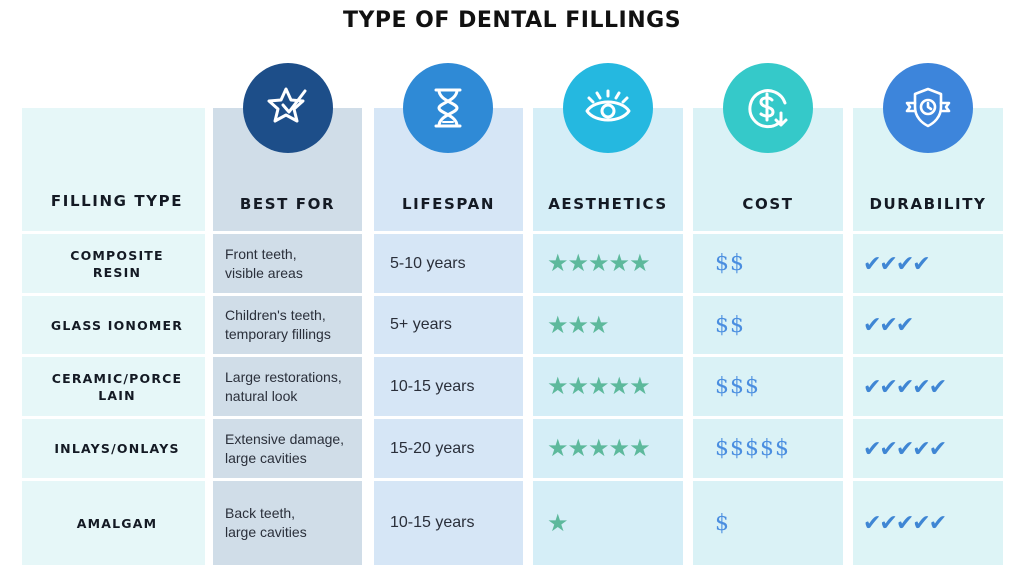 The width and height of the screenshot is (1024, 565). Describe the element at coordinates (448, 204) in the screenshot. I see `header-lifespan: LIFESPAN` at that location.